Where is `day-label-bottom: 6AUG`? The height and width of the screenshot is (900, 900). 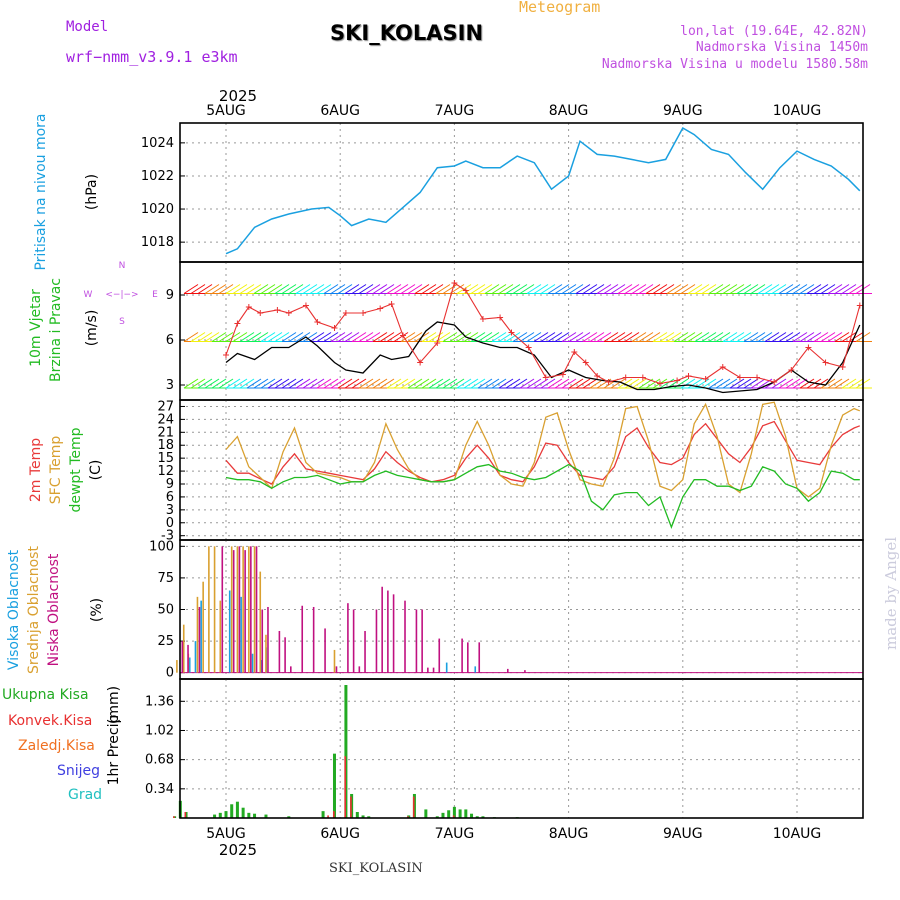
day-label-bottom: 6AUG is located at coordinates (340, 834).